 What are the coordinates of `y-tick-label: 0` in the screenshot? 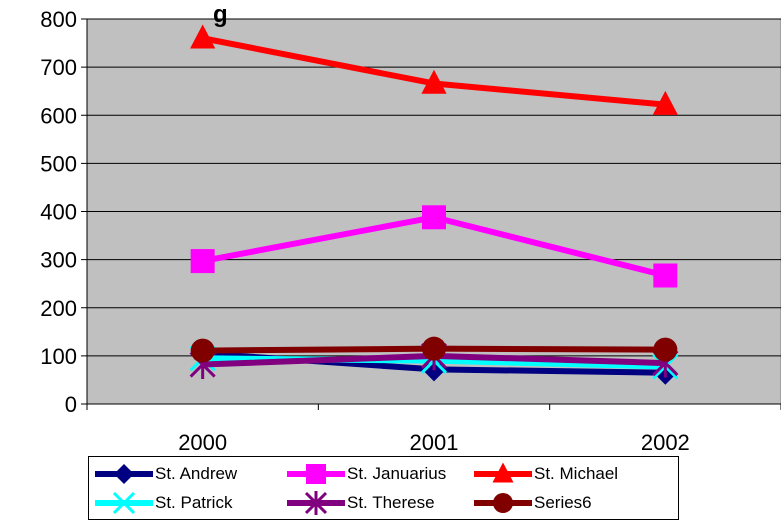 It's located at (71, 404).